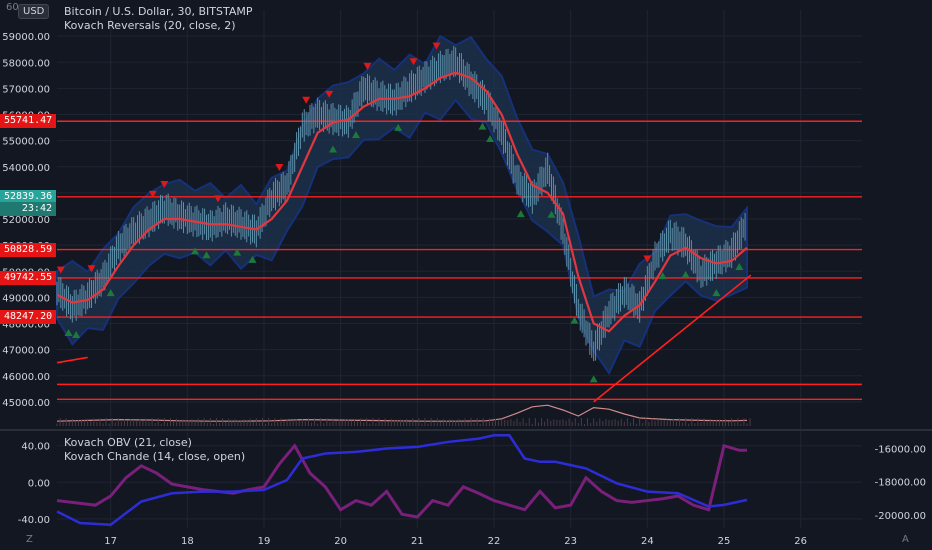 The width and height of the screenshot is (932, 550). Describe the element at coordinates (26, 403) in the screenshot. I see `y-tick-label: 45000.00` at that location.